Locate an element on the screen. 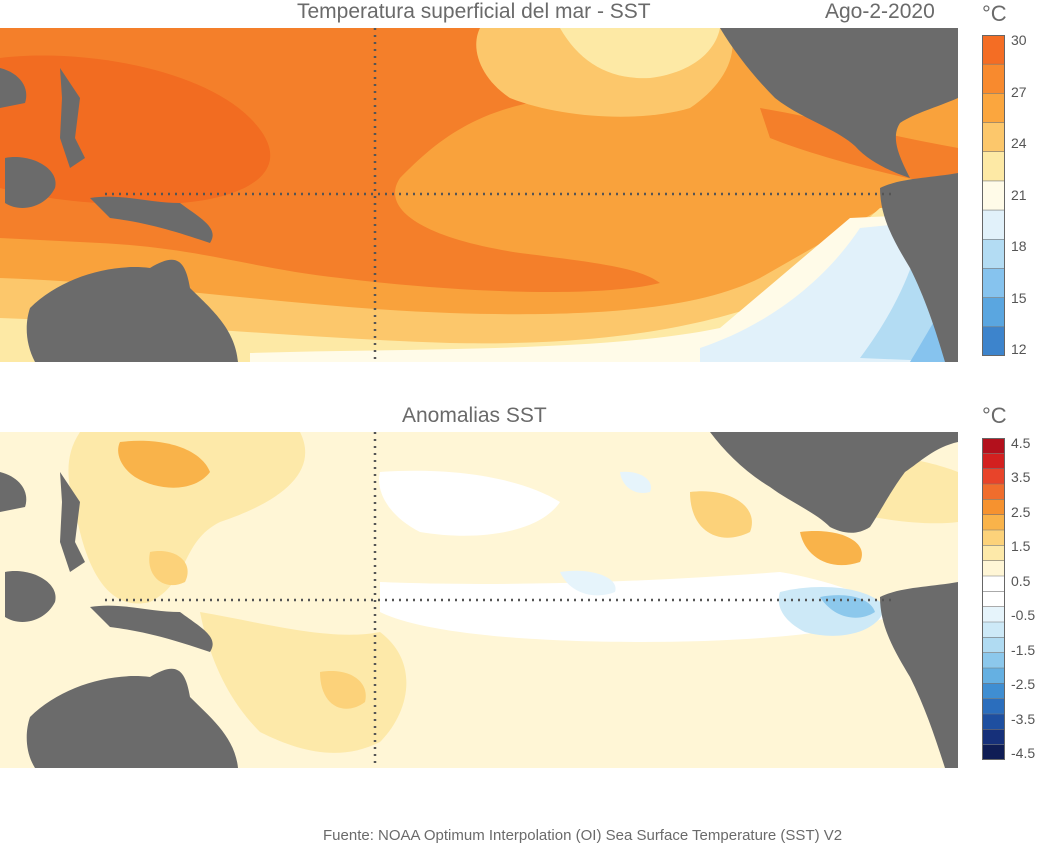  anomaly_panel-colorbar-tick: 2.5 is located at coordinates (1021, 511).